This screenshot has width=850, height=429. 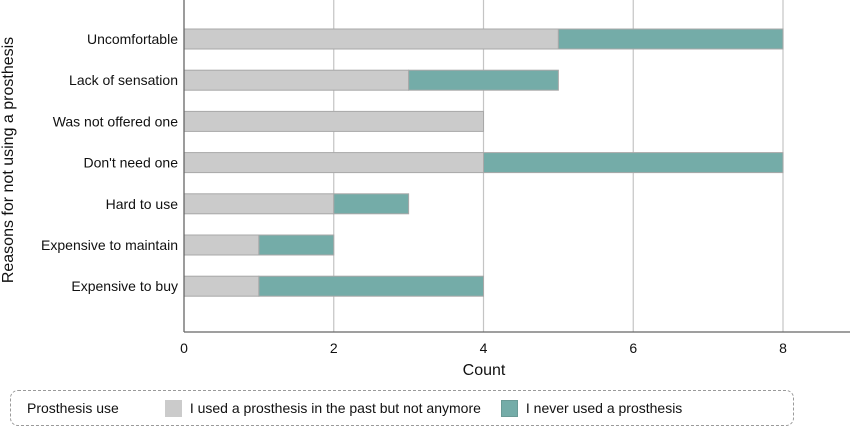 I want to click on category-label: Don't need one, so click(x=130, y=163).